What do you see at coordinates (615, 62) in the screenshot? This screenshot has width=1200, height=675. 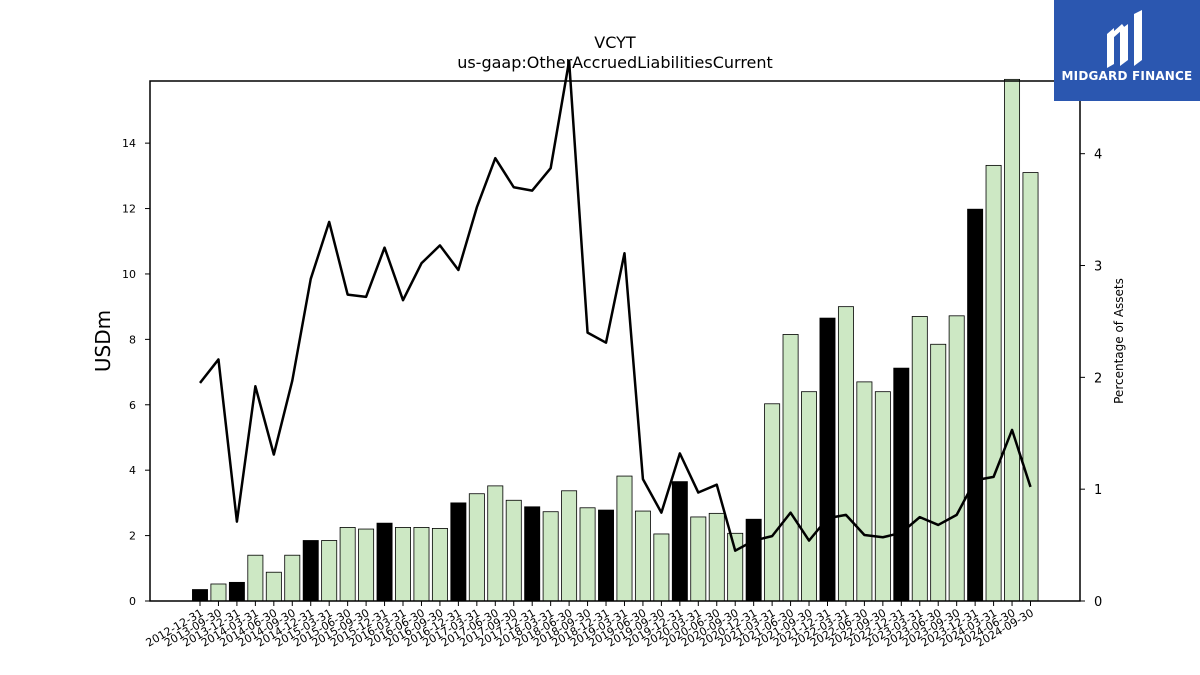 I see `chart-subtitle: us-gaap:OtherAccruedLiabilitiesCurrent` at bounding box center [615, 62].